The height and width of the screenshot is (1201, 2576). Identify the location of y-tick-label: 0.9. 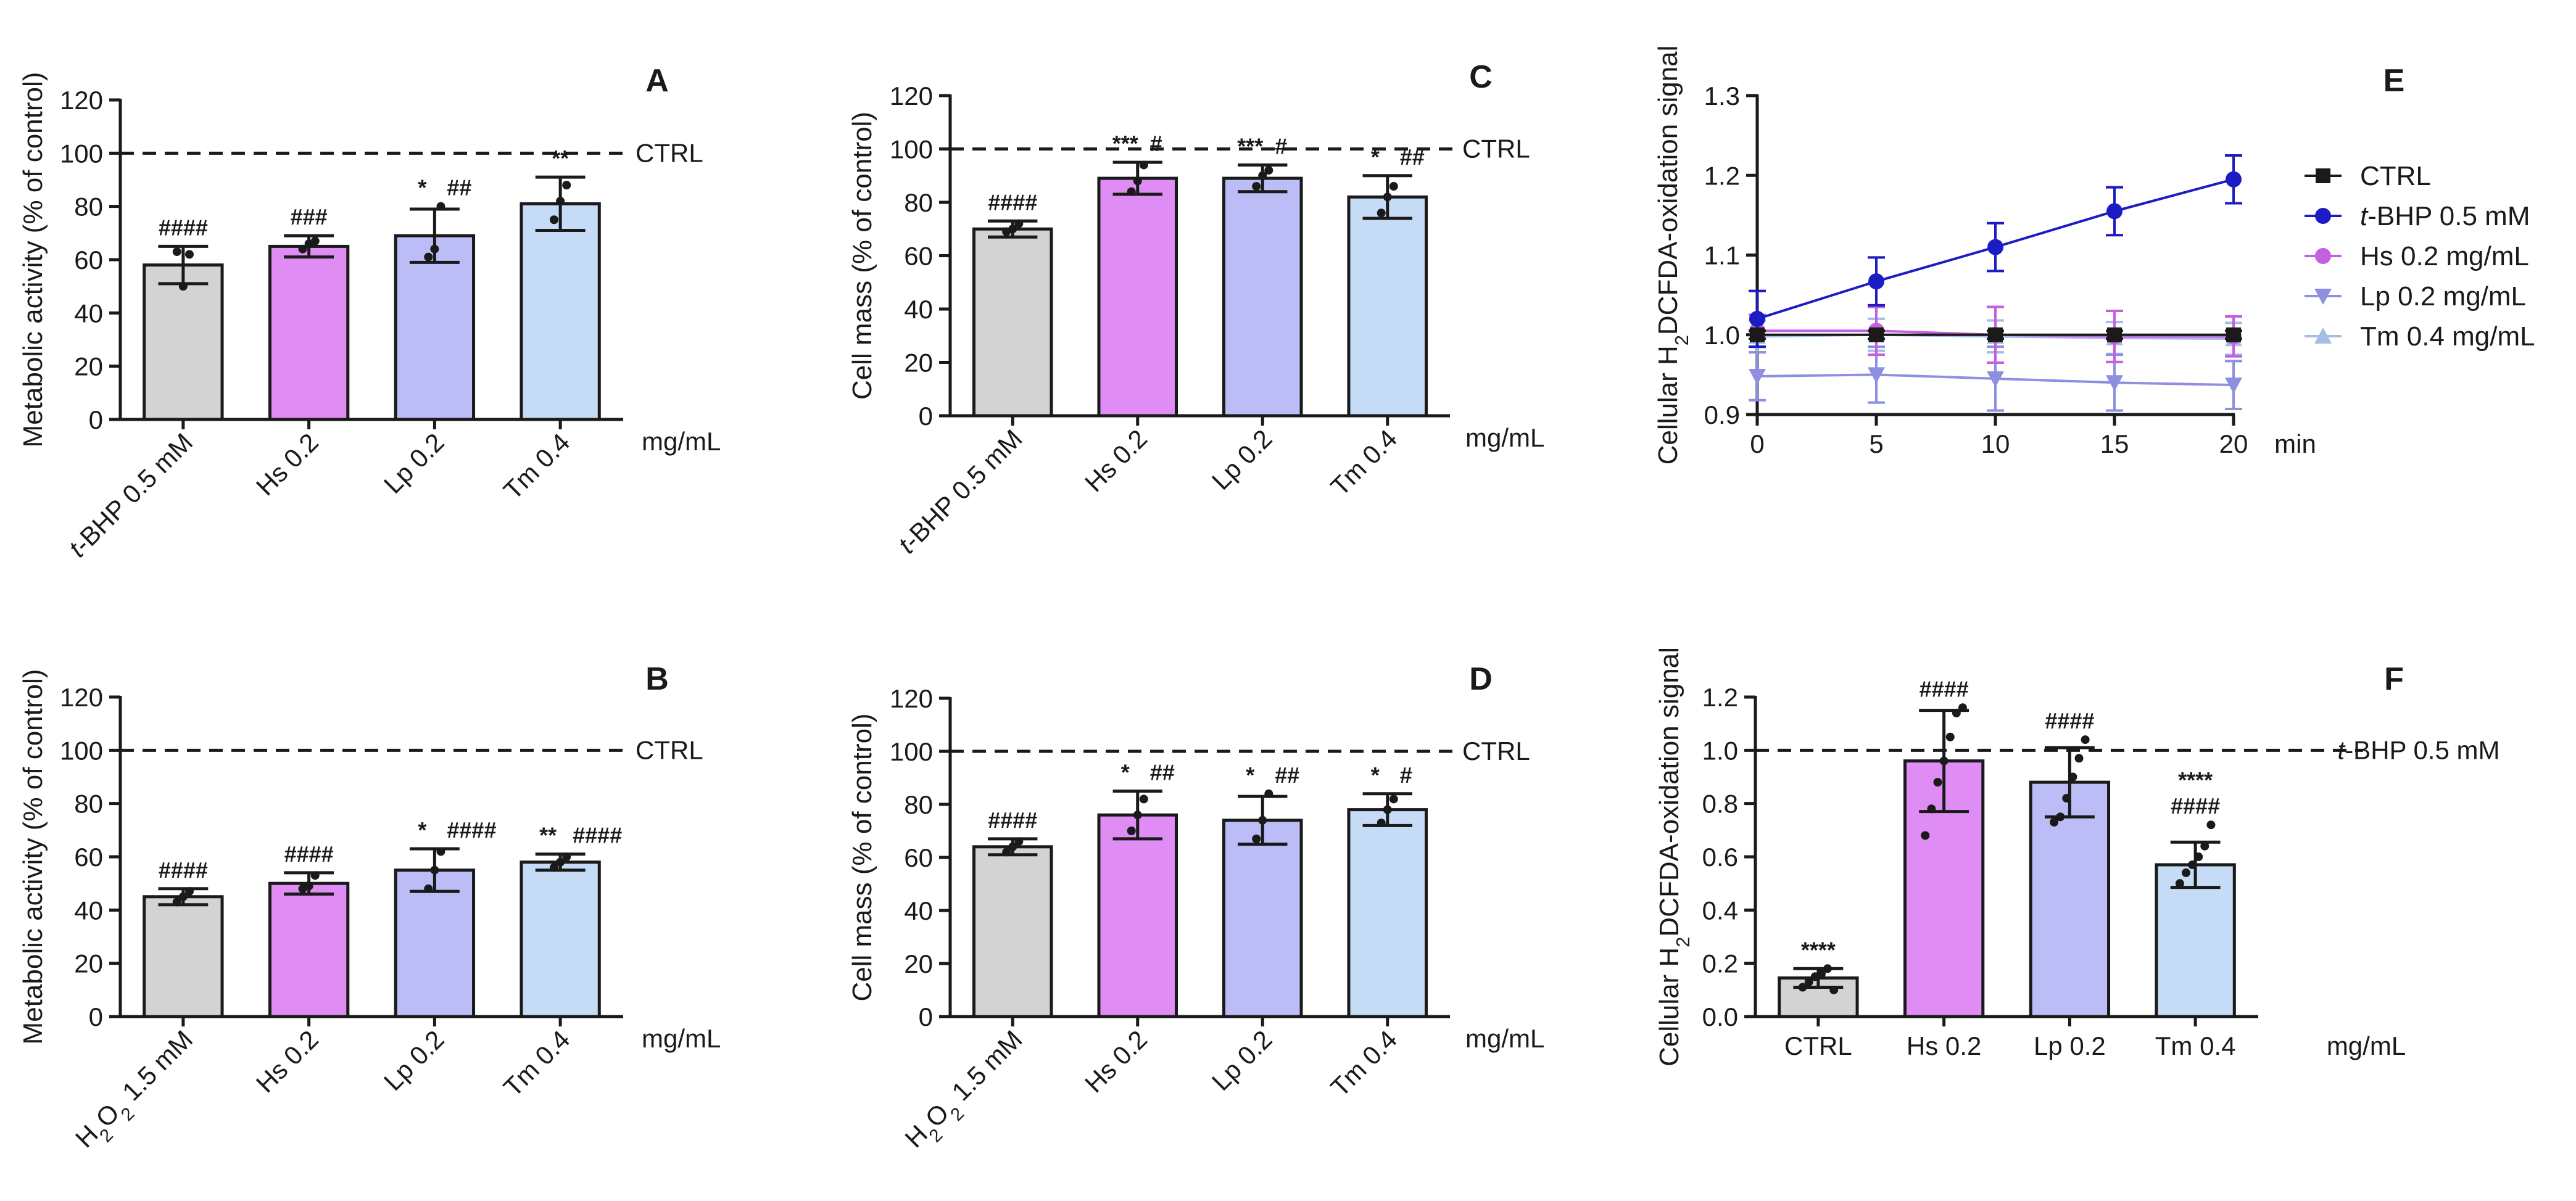
(1722, 415).